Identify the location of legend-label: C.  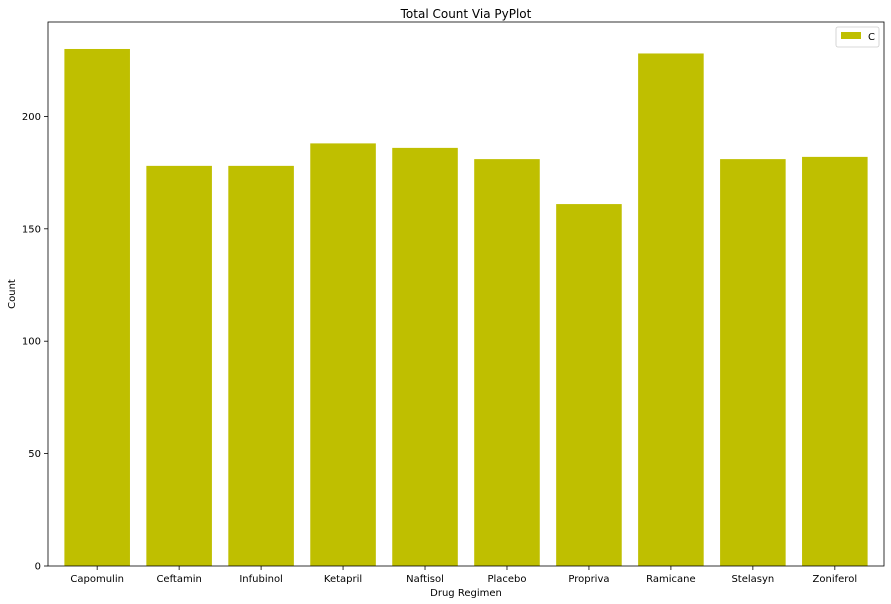
(871, 37).